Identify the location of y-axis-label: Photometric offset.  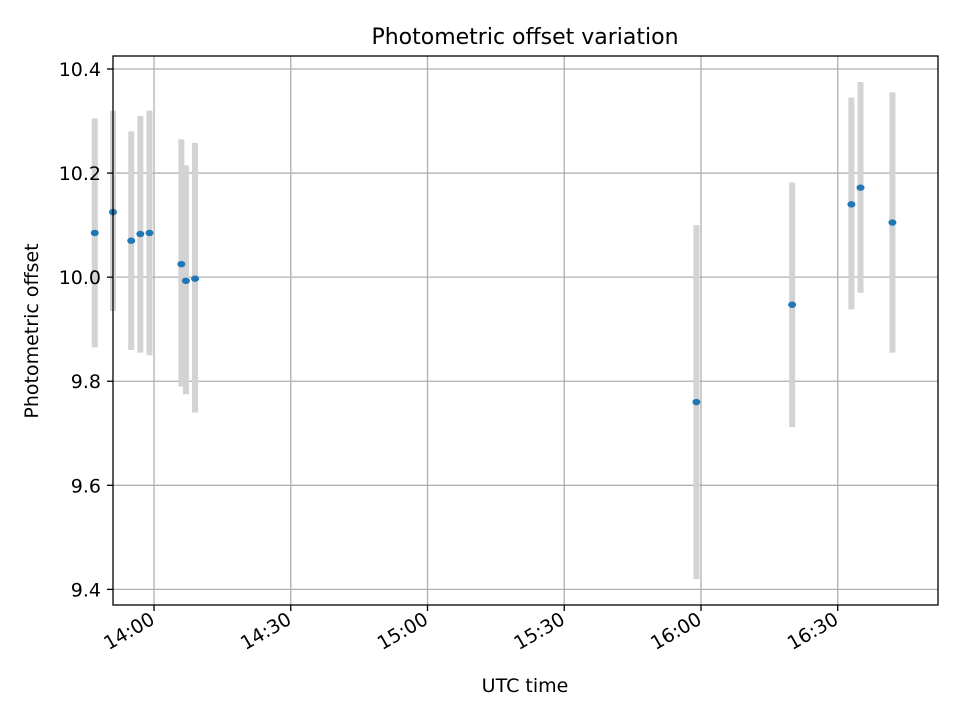
(32, 330).